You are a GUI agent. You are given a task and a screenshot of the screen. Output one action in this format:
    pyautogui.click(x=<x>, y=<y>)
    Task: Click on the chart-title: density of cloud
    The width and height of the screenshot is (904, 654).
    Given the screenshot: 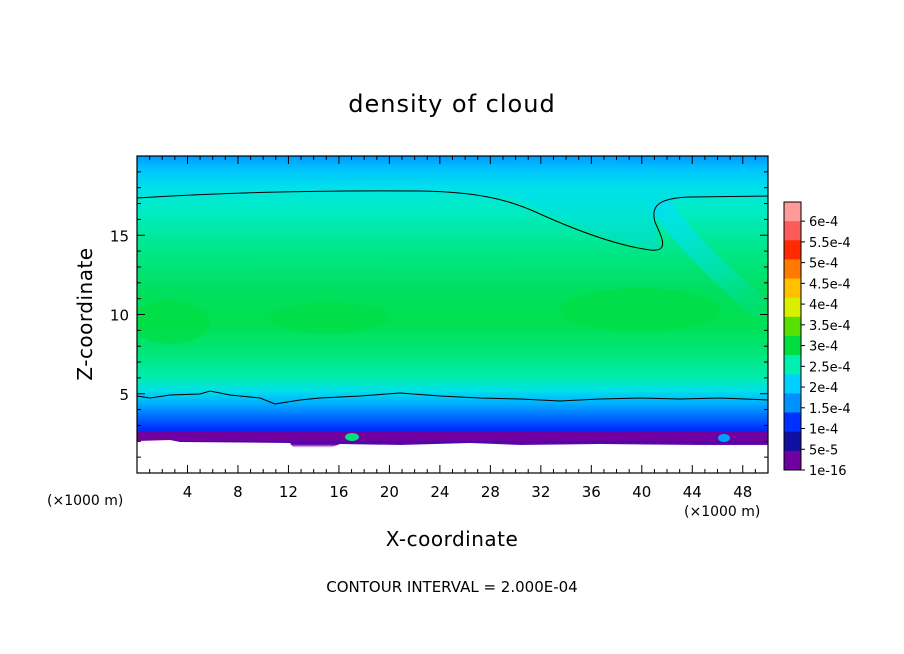 What is the action you would take?
    pyautogui.click(x=451, y=104)
    